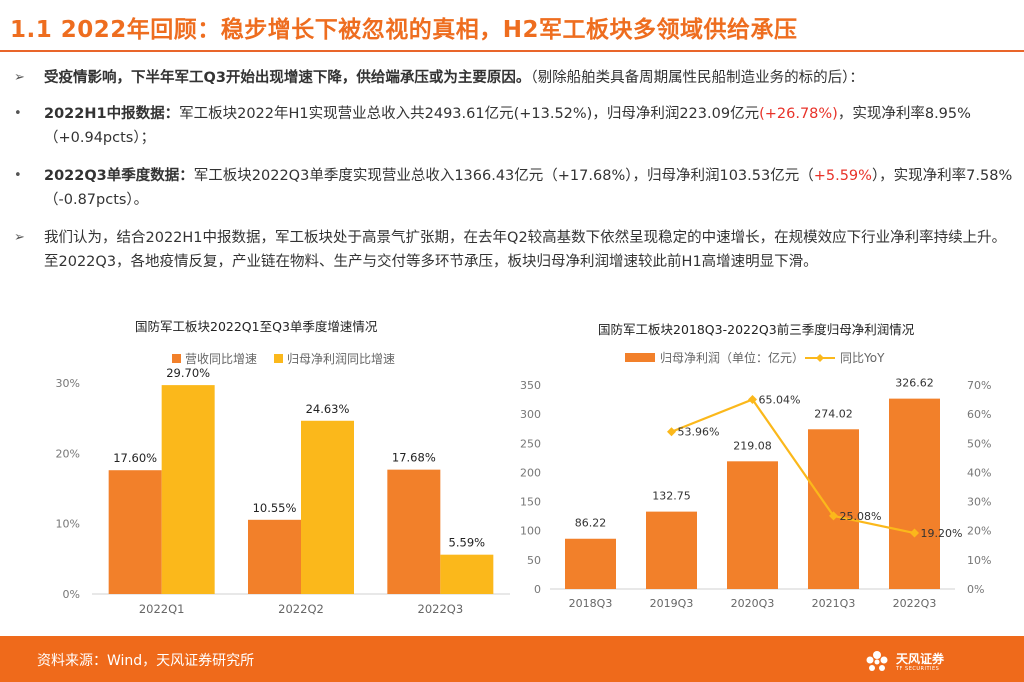 This screenshot has width=1024, height=682. What do you see at coordinates (914, 533) in the screenshot?
I see `yoy-point-2022Q3` at bounding box center [914, 533].